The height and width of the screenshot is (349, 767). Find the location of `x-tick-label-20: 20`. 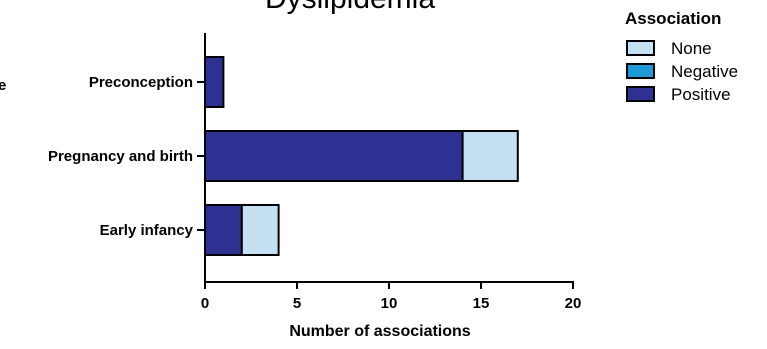

x-tick-label-20: 20 is located at coordinates (573, 303).